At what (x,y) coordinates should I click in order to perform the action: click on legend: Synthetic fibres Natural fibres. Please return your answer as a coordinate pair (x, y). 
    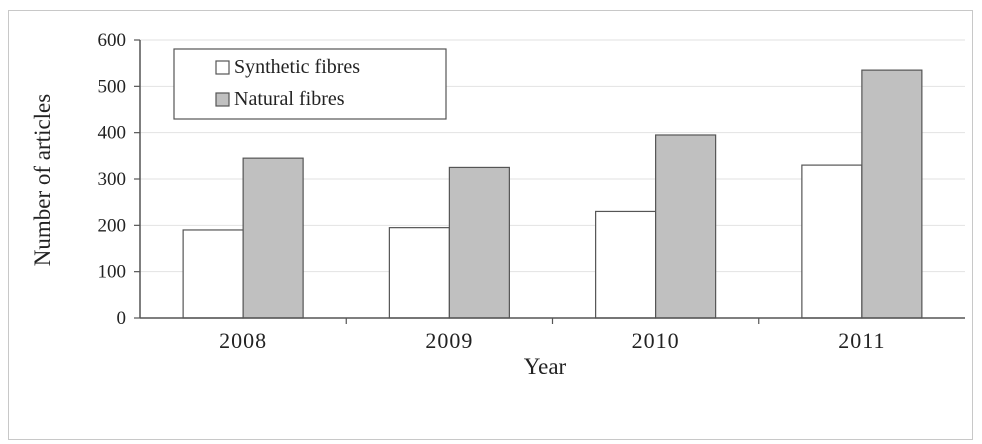
    Looking at the image, I should click on (310, 84).